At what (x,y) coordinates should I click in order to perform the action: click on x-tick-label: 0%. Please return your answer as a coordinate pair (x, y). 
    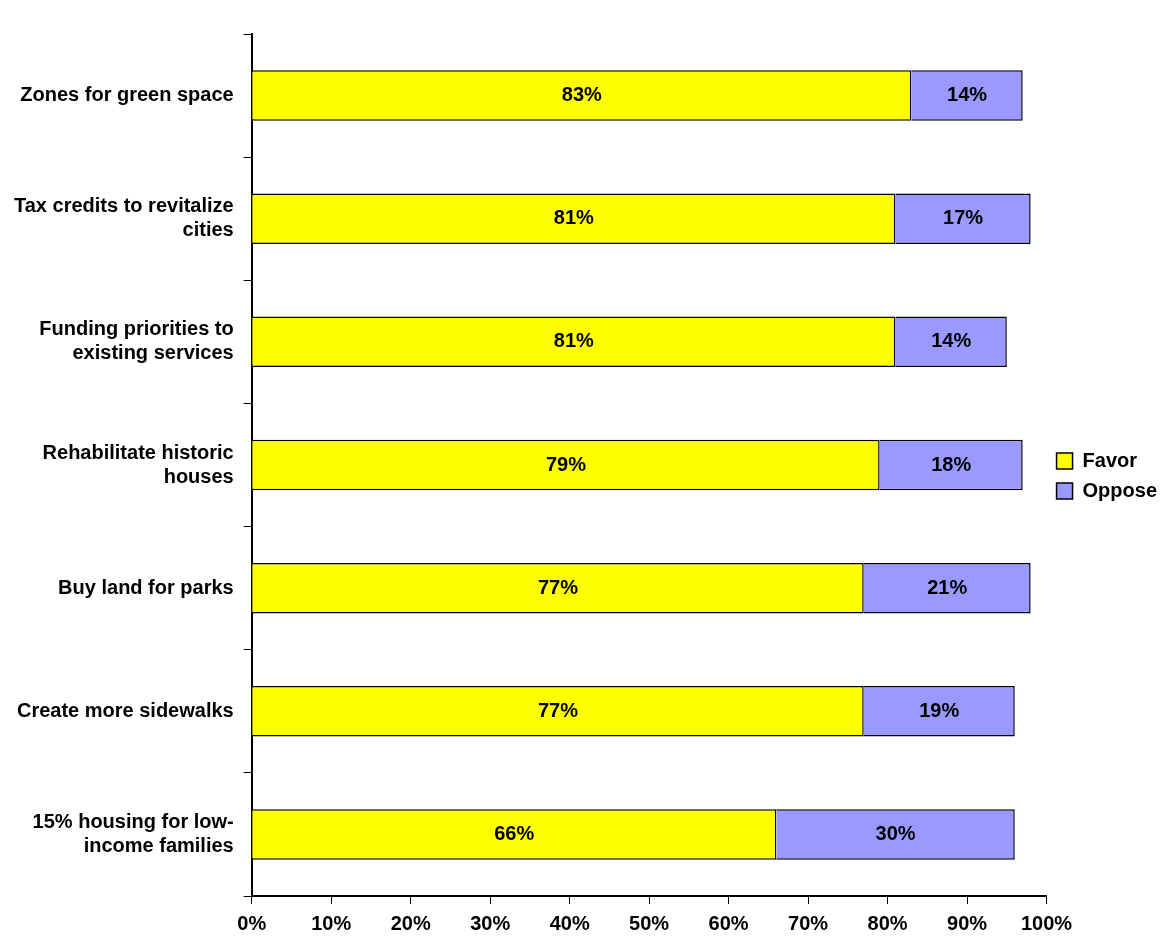
    Looking at the image, I should click on (252, 922).